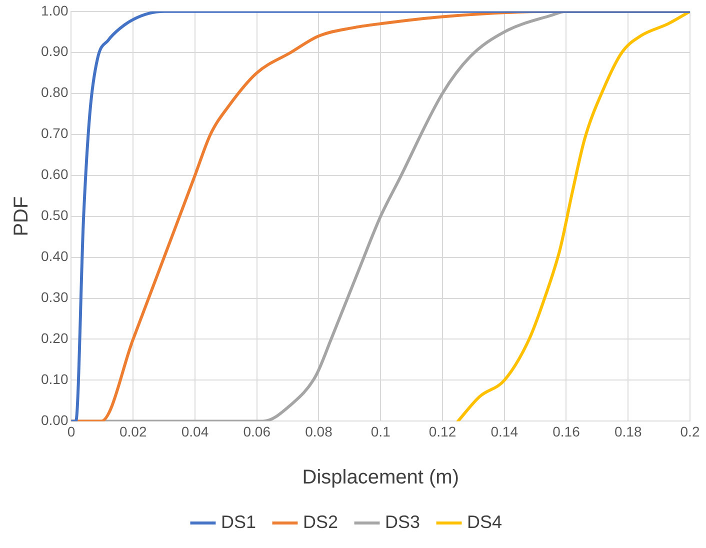 The image size is (706, 548). What do you see at coordinates (54, 338) in the screenshot?
I see `y-tick-label: 0.20` at bounding box center [54, 338].